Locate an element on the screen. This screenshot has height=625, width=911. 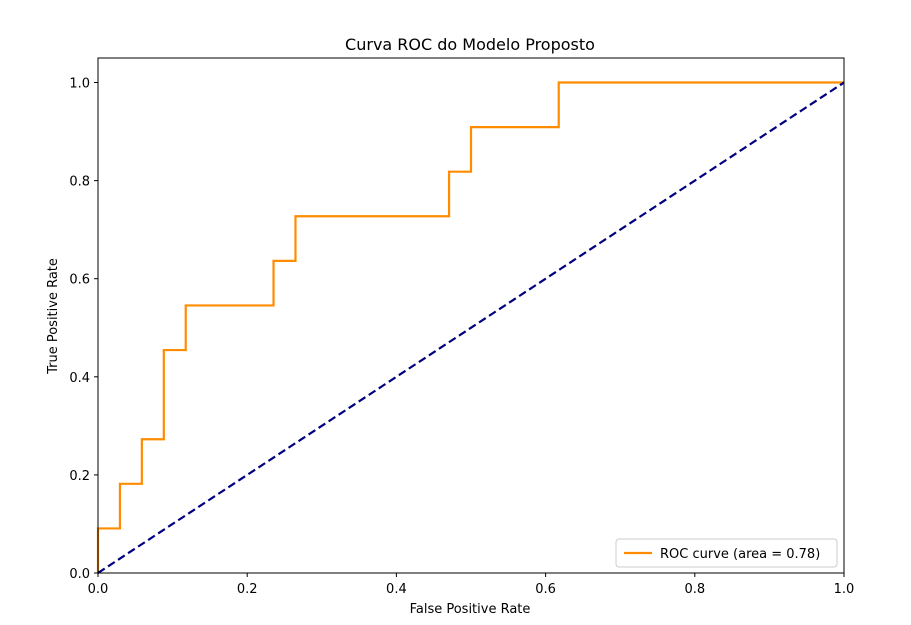
x-tick-label: 0.2 is located at coordinates (247, 589).